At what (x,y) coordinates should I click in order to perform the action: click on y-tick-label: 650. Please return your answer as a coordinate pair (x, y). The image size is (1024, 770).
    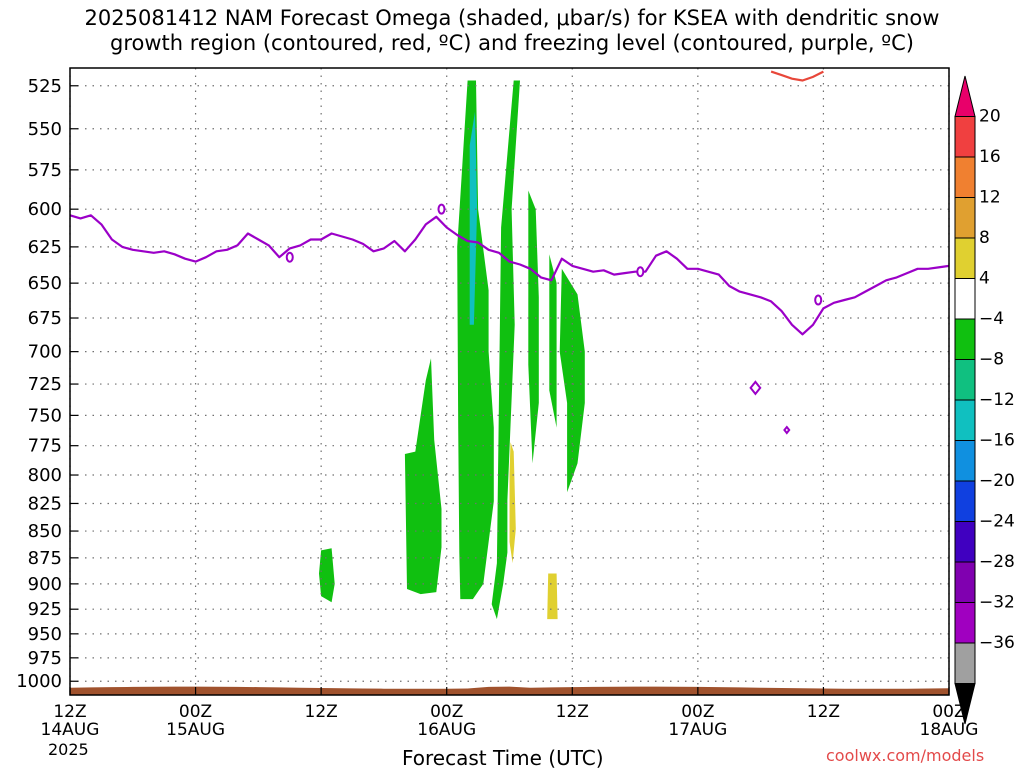
    Looking at the image, I should click on (45, 283).